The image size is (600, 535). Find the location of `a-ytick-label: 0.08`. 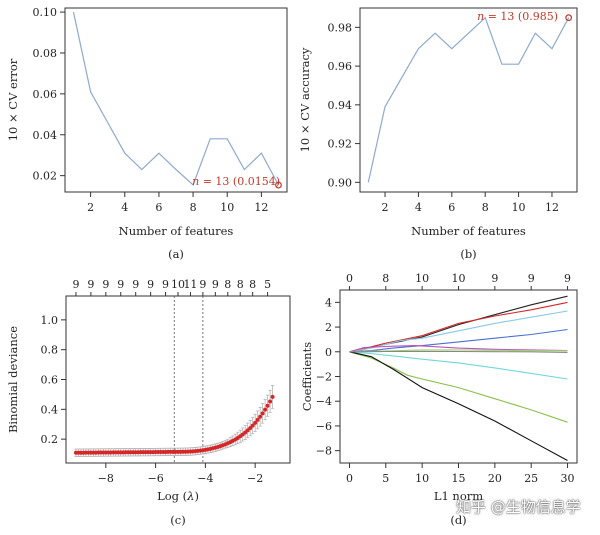

a-ytick-label: 0.08 is located at coordinates (45, 53).